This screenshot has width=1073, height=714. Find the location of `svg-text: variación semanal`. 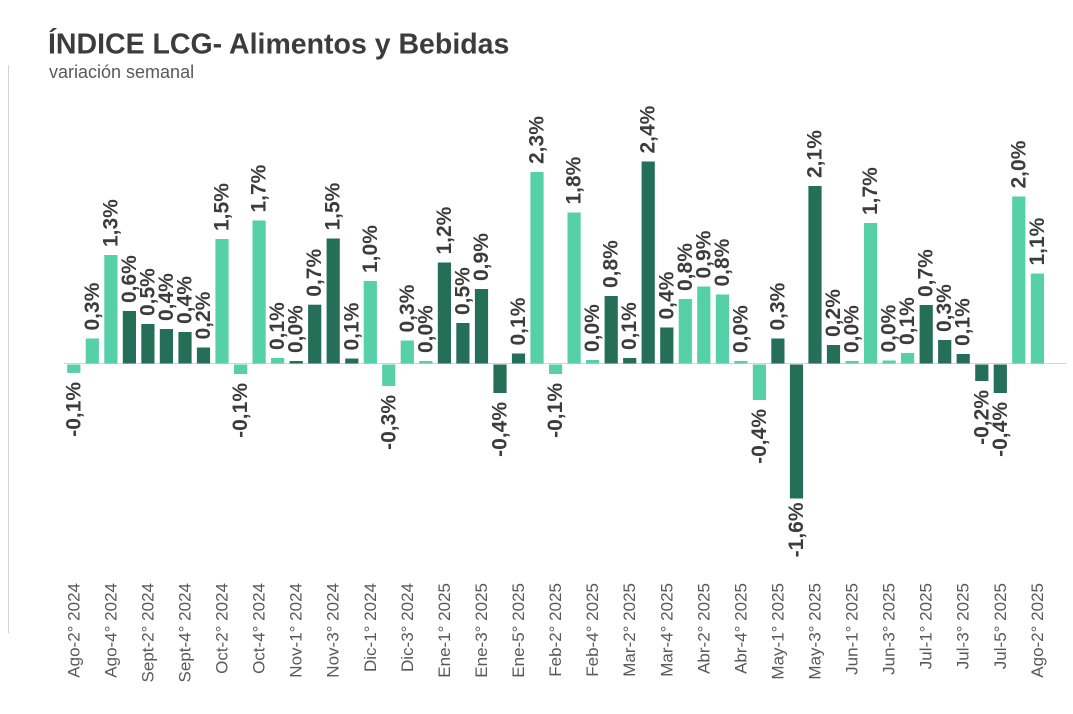

svg-text: variación semanal is located at coordinates (121, 72).